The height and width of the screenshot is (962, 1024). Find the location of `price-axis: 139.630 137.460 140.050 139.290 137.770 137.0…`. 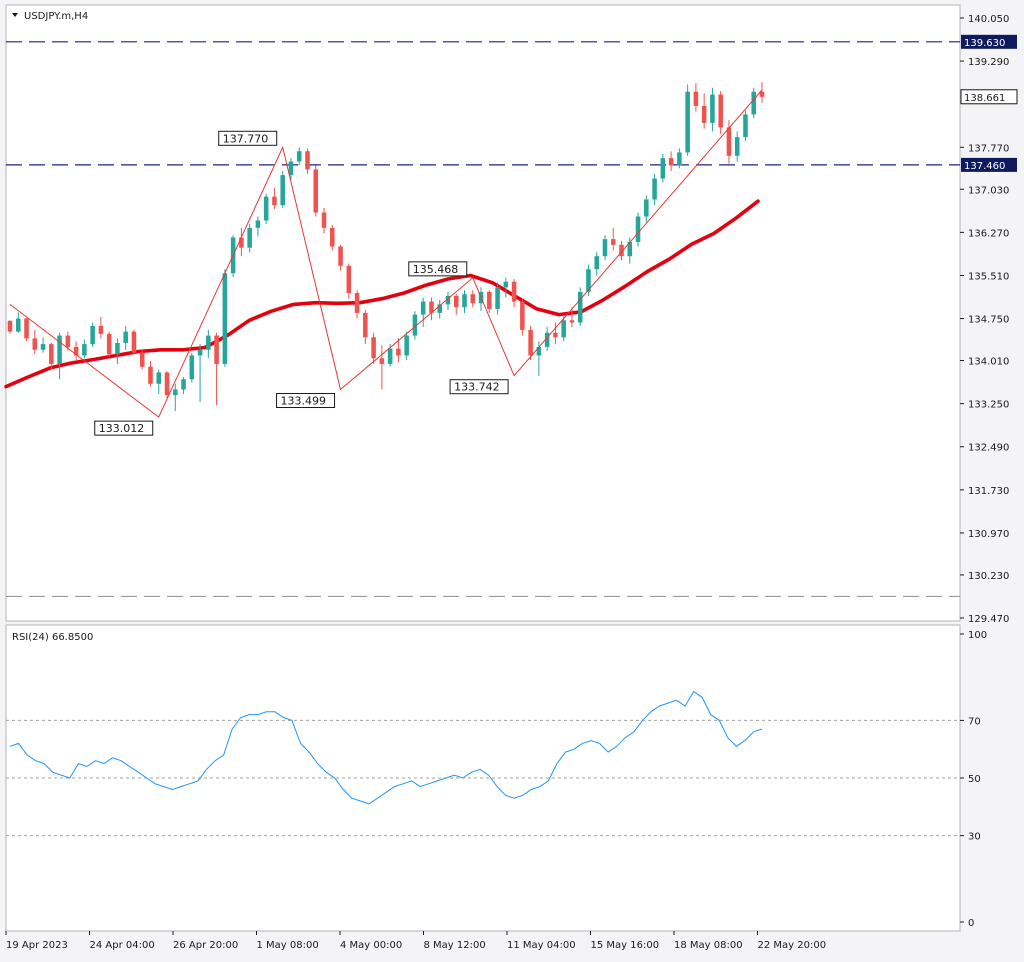

price-axis: 139.630 137.460 140.050 139.290 137.770 137.0… is located at coordinates (989, 319).